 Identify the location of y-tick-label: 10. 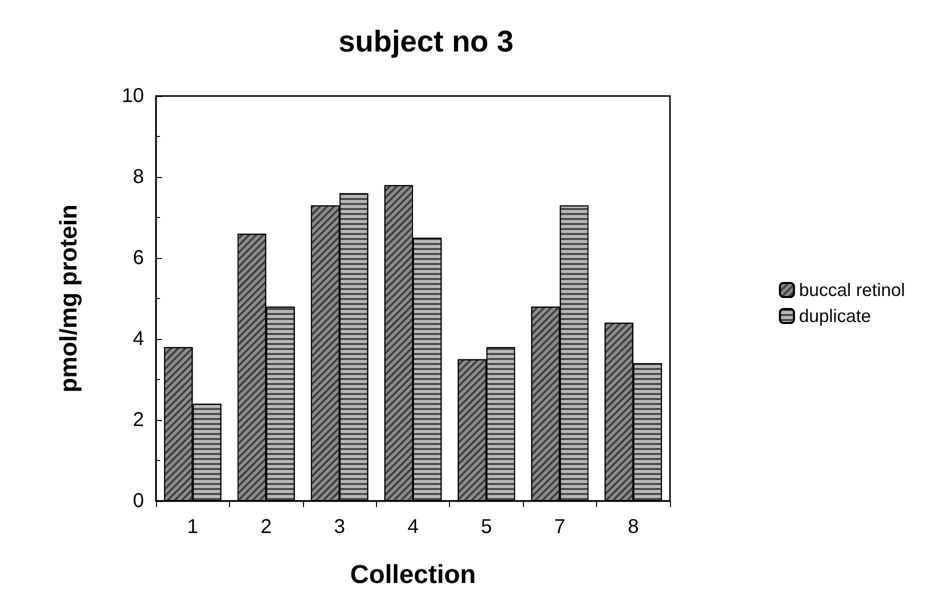
(133, 96).